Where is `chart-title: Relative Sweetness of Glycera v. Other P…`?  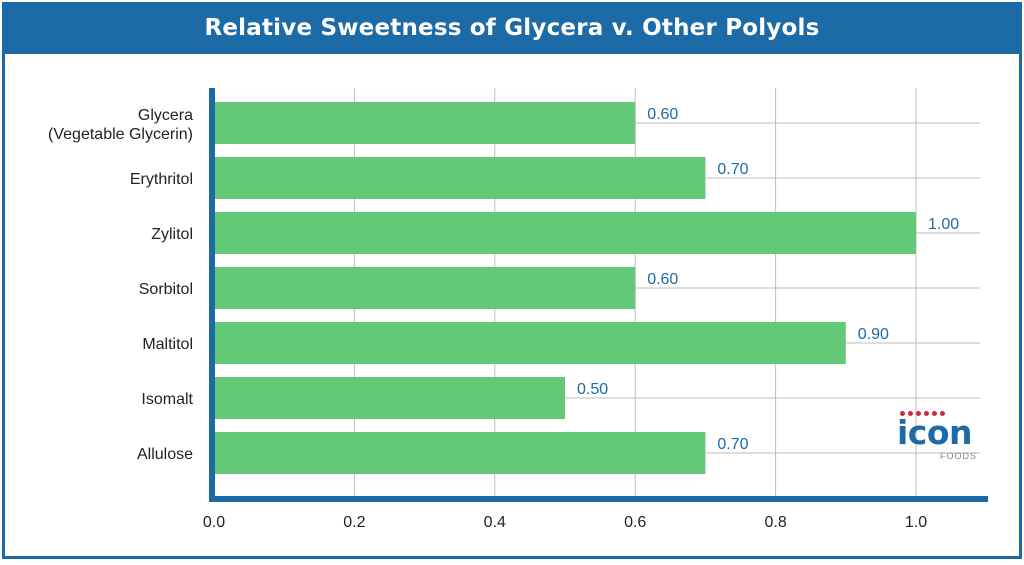
chart-title: Relative Sweetness of Glycera v. Other P… is located at coordinates (512, 28).